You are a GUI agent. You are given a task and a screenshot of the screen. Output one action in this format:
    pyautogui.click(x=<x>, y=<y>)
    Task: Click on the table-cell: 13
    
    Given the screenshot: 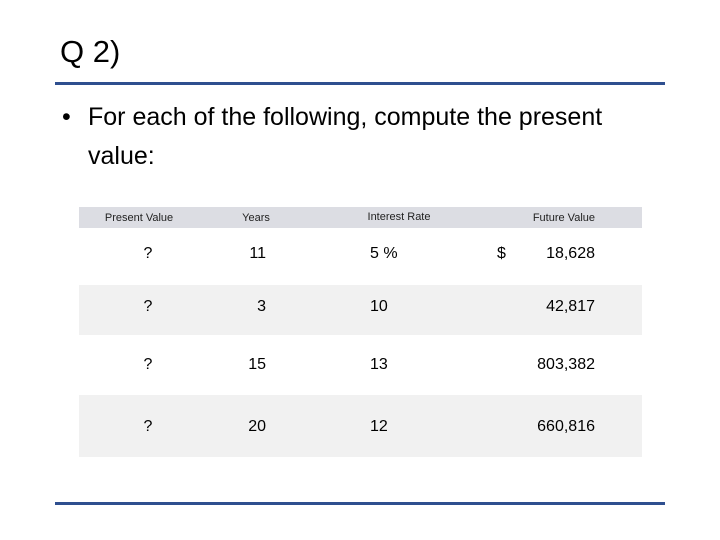 What is the action you would take?
    pyautogui.click(x=379, y=364)
    